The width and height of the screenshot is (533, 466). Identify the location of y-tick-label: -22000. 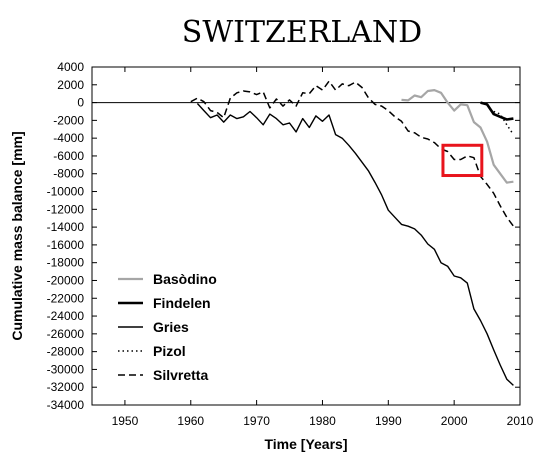
(66, 298).